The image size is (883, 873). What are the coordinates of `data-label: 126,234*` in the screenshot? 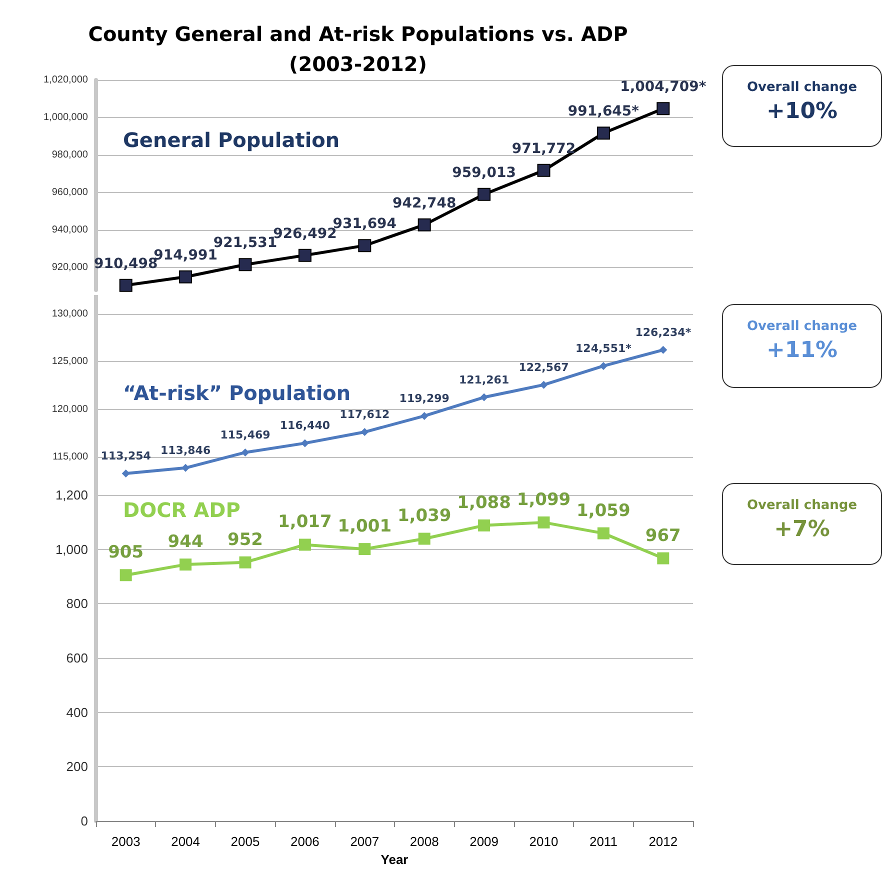 It's located at (663, 332).